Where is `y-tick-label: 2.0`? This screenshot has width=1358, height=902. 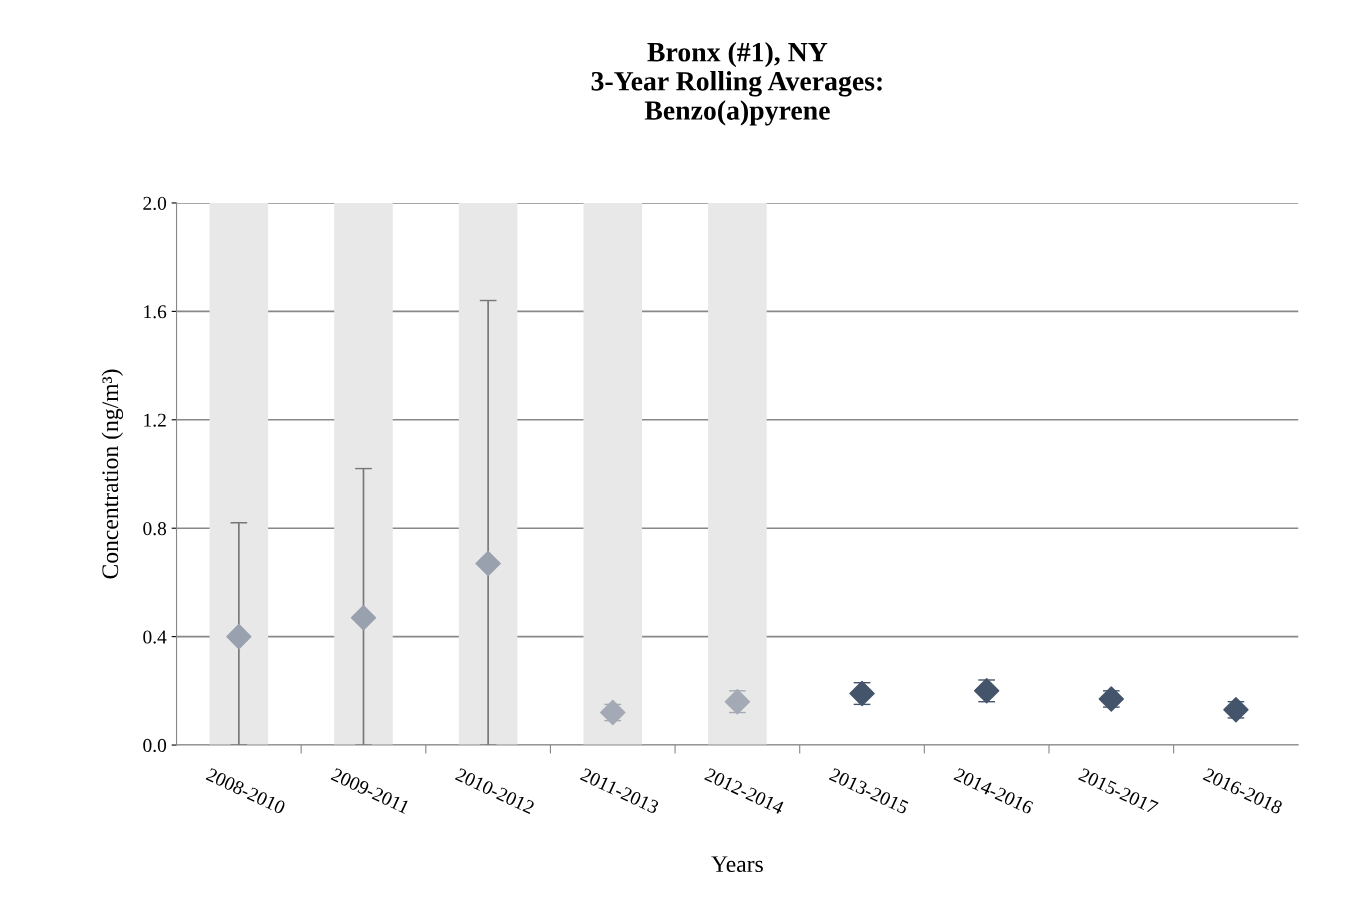 y-tick-label: 2.0 is located at coordinates (155, 203).